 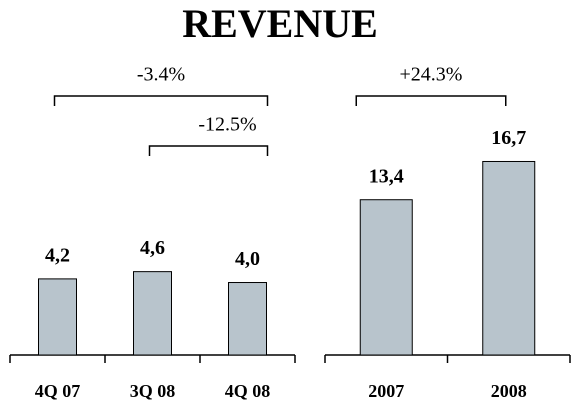 What do you see at coordinates (386, 176) in the screenshot?
I see `value-label: 13,4` at bounding box center [386, 176].